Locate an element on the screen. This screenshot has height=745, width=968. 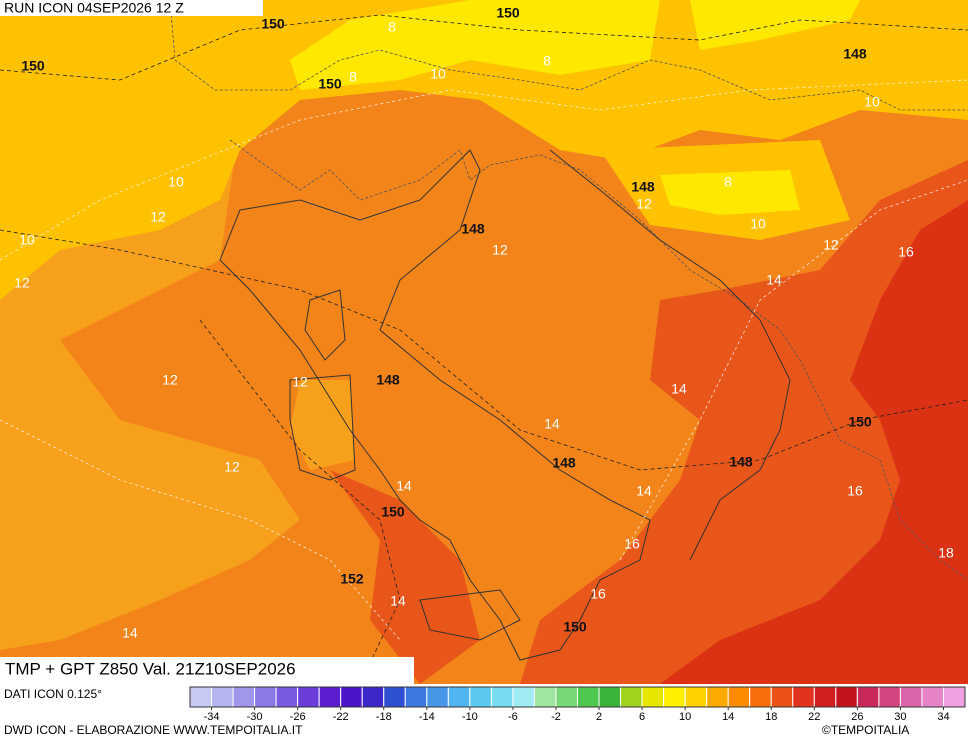
colorbar-tick-label: 34 is located at coordinates (943, 717).